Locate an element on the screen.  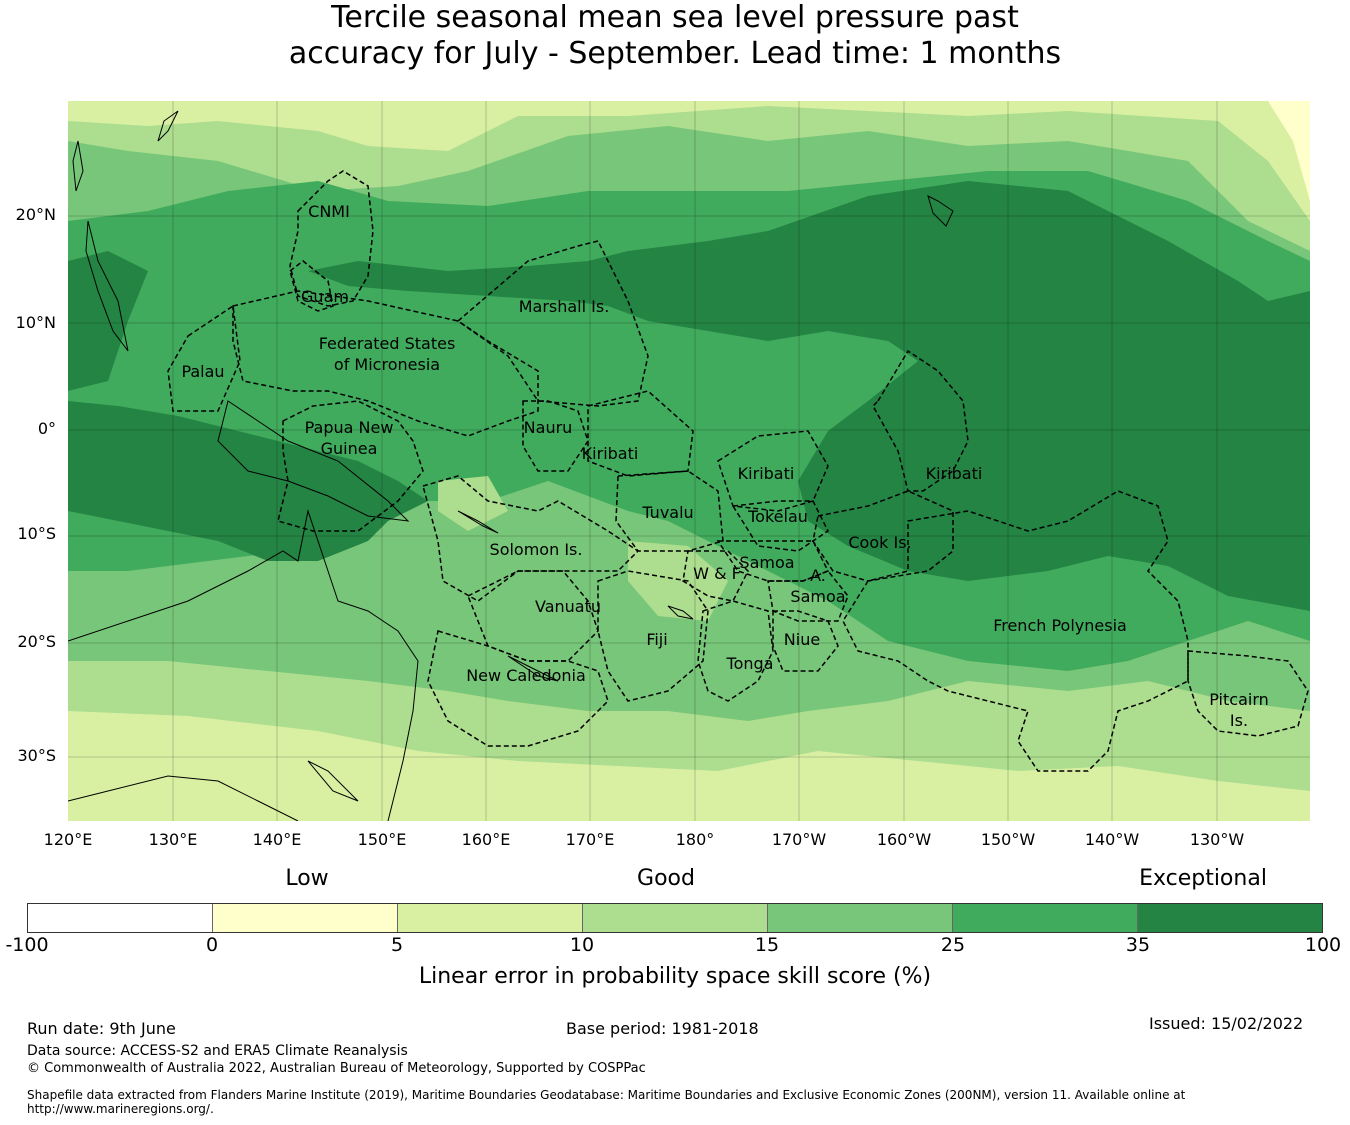
lon-label-150w: 150°W is located at coordinates (1008, 839).